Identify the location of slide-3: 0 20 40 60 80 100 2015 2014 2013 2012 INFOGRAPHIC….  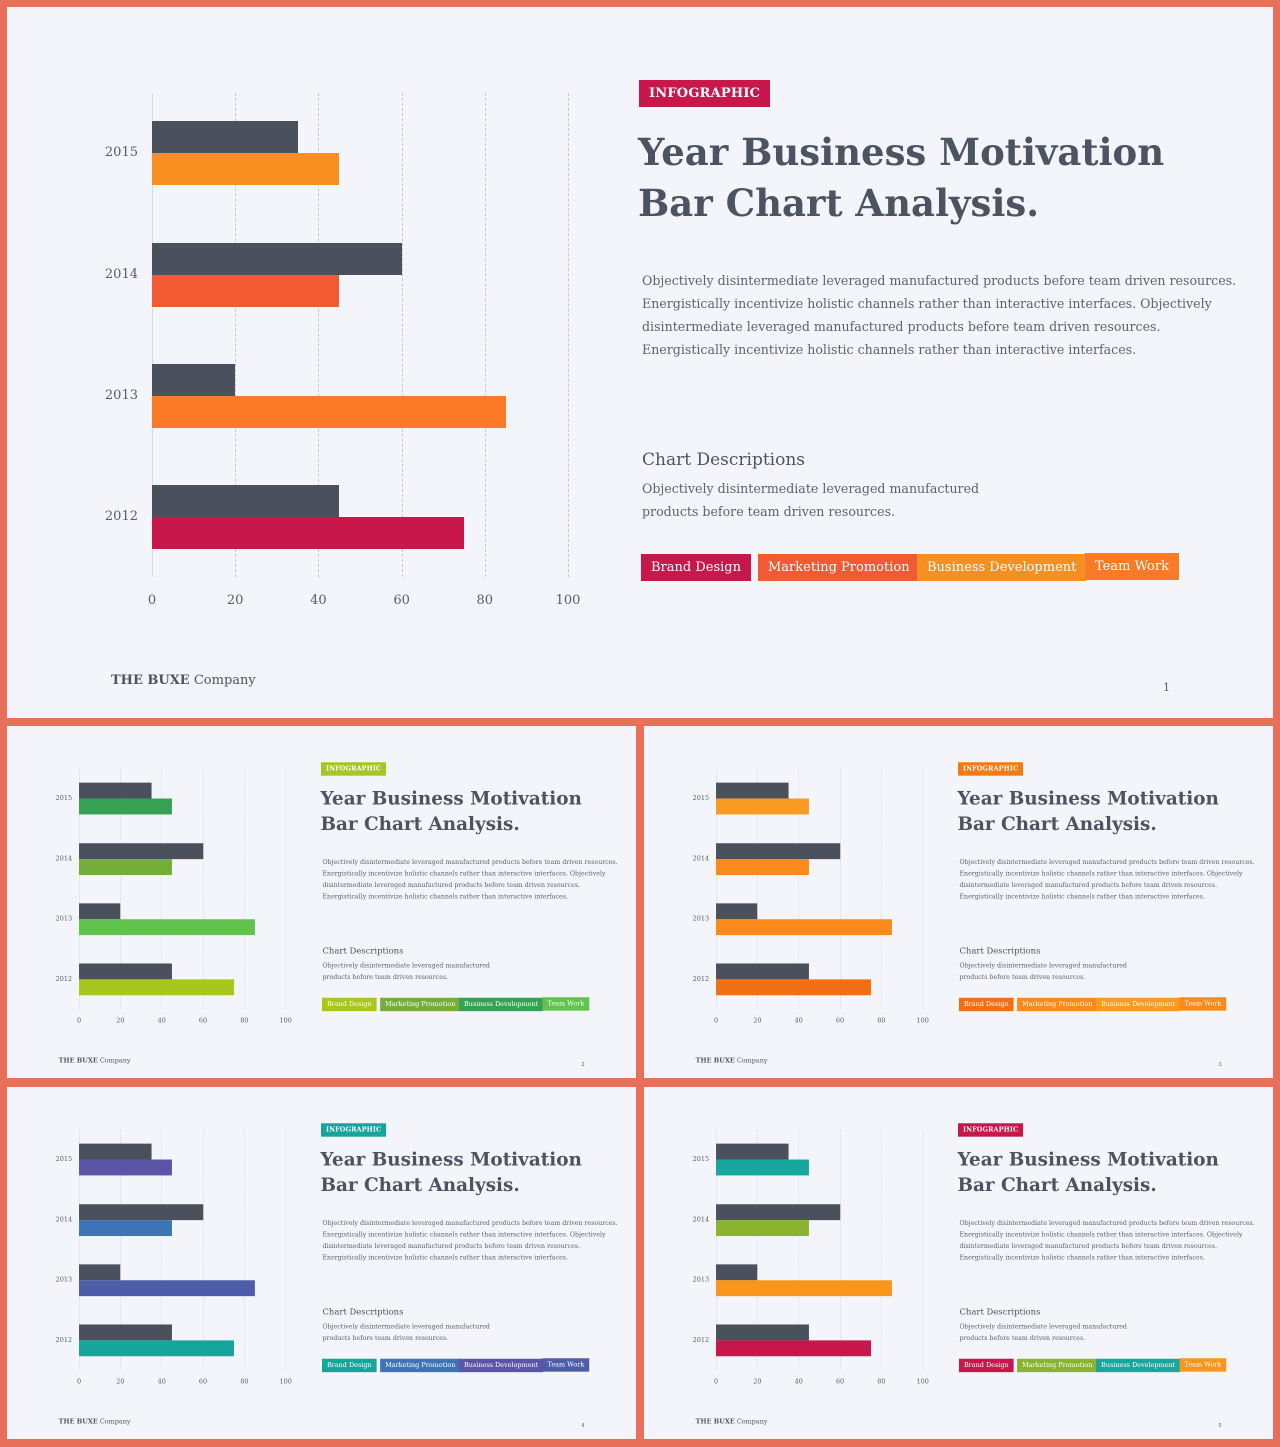
(958, 902).